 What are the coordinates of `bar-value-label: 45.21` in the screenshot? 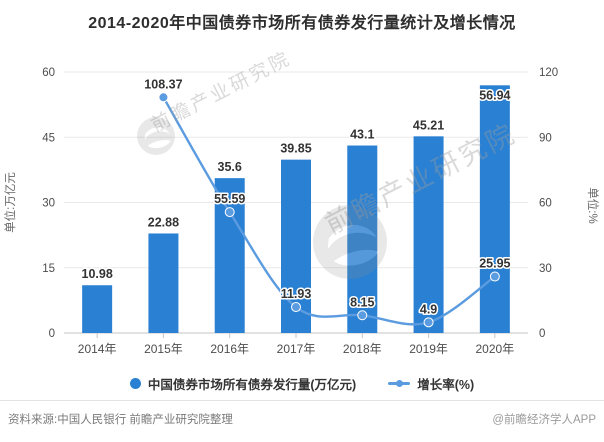 It's located at (428, 125).